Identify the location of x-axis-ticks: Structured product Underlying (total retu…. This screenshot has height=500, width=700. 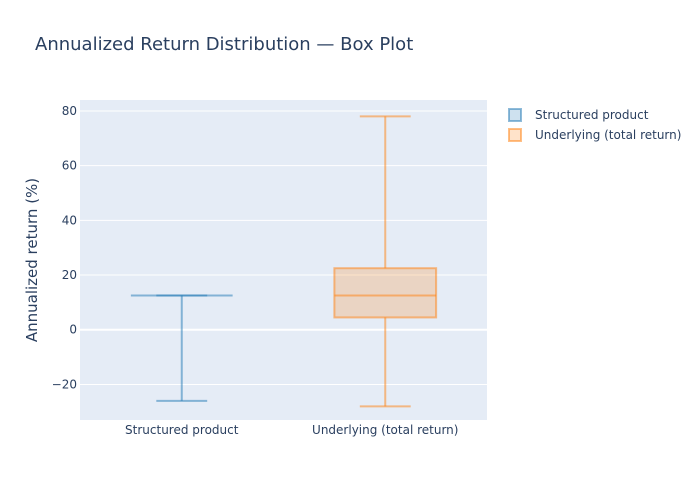
(291, 430).